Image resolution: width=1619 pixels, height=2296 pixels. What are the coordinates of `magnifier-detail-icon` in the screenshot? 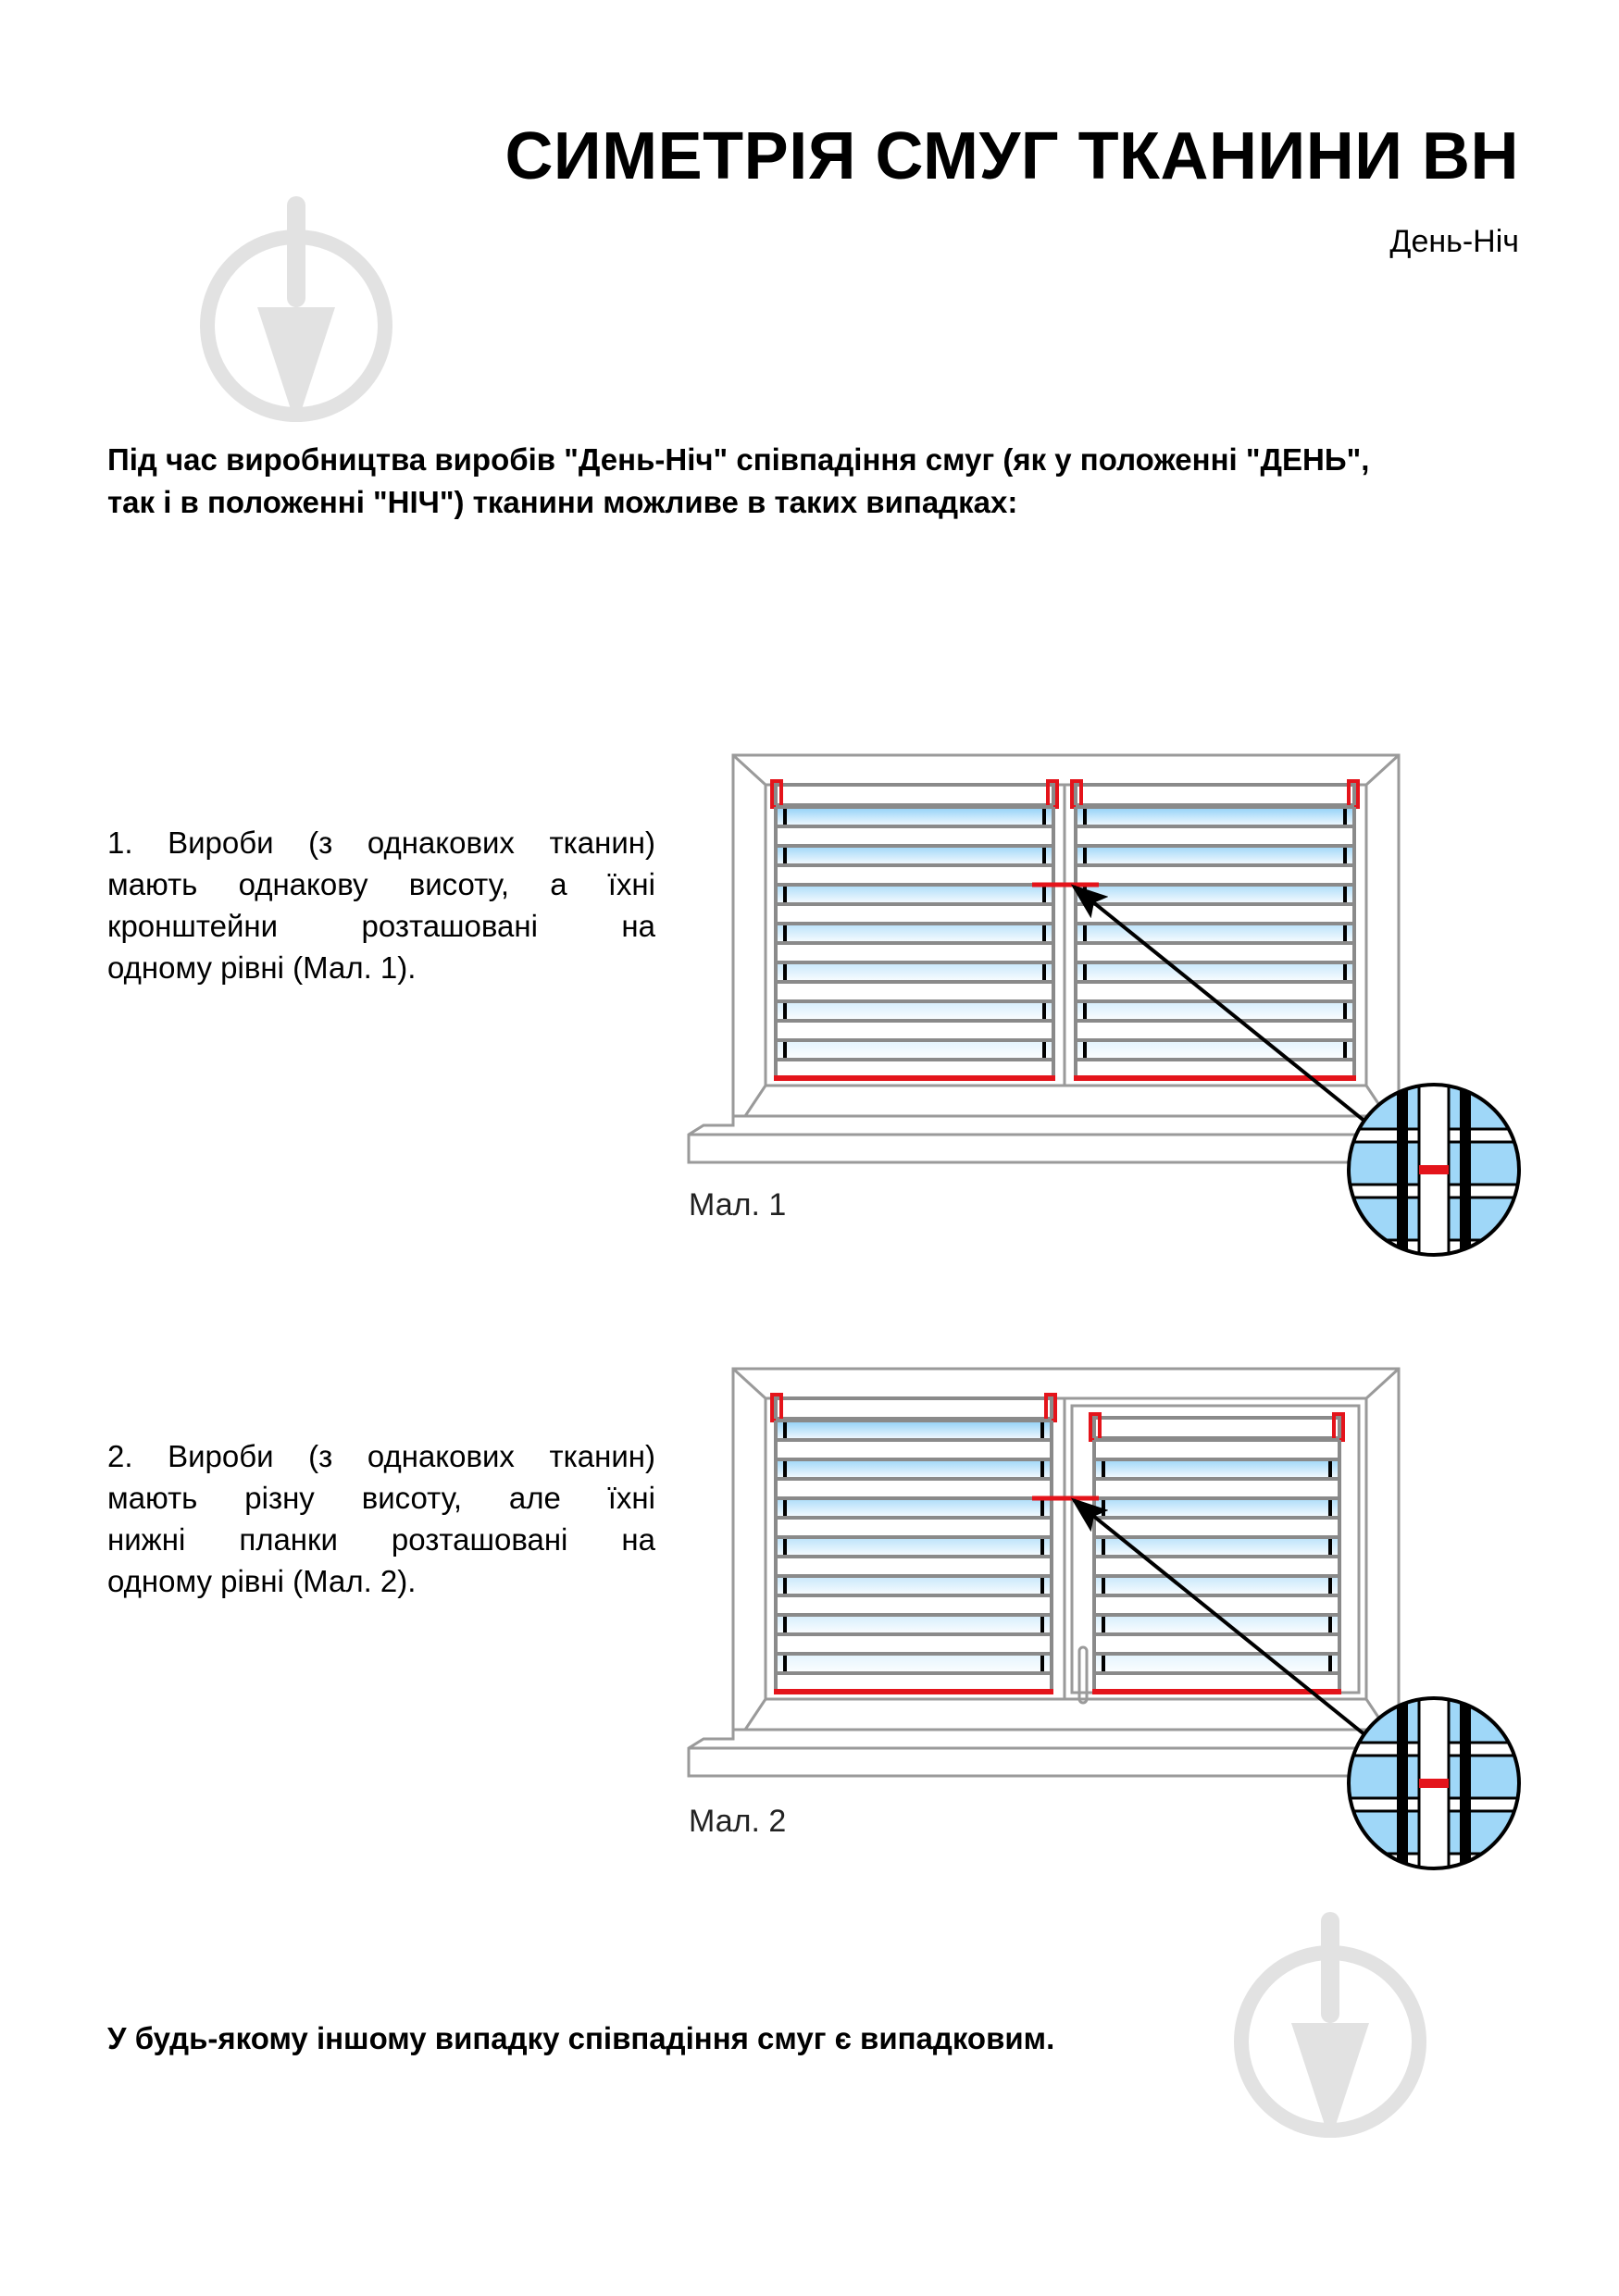 It's located at (1434, 1143).